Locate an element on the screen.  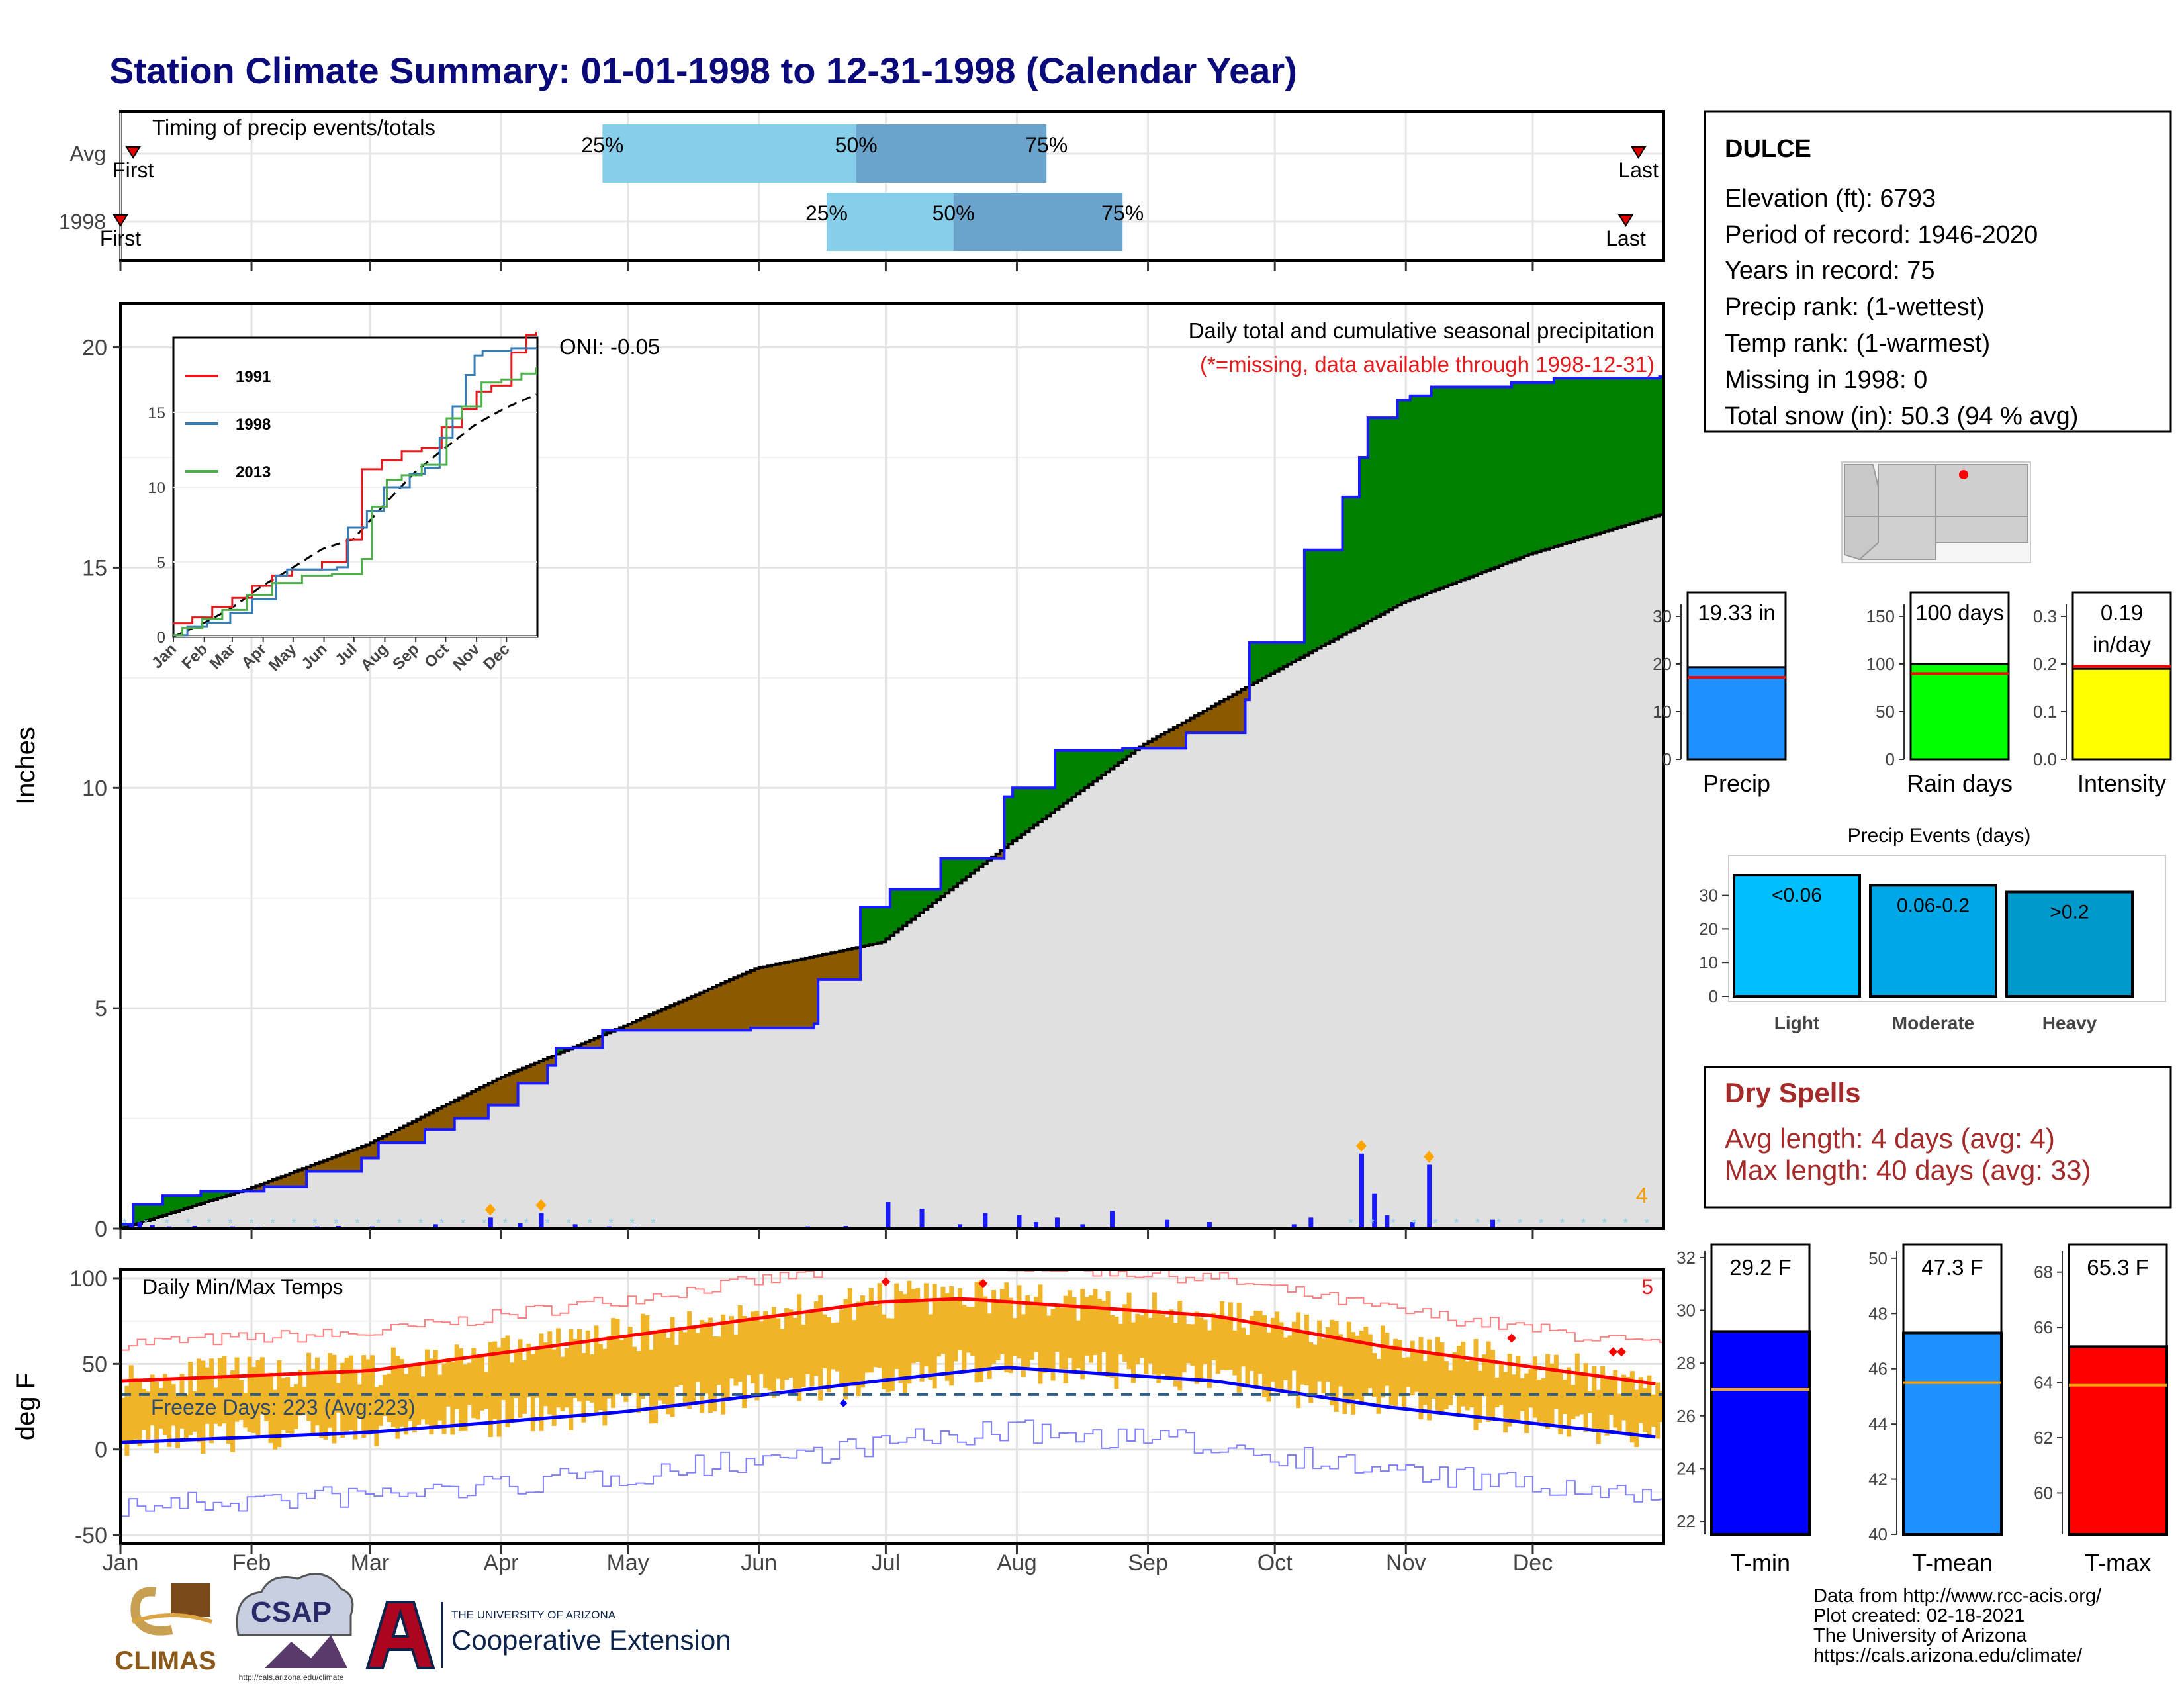
inset-legend-label: 1991 is located at coordinates (253, 377).